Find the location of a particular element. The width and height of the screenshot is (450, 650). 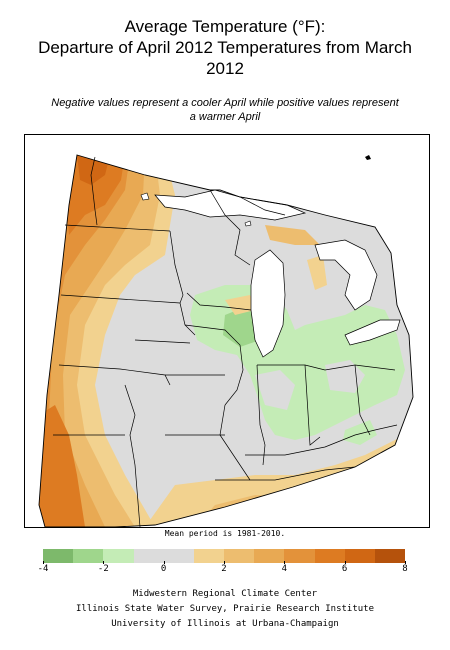

lake-shape is located at coordinates (145, 196).